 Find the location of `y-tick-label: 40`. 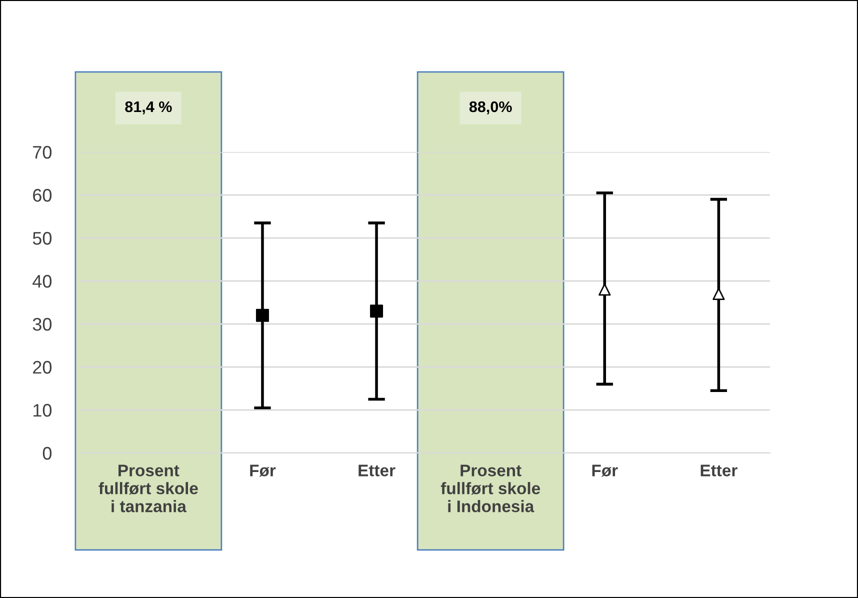

y-tick-label: 40 is located at coordinates (42, 281).